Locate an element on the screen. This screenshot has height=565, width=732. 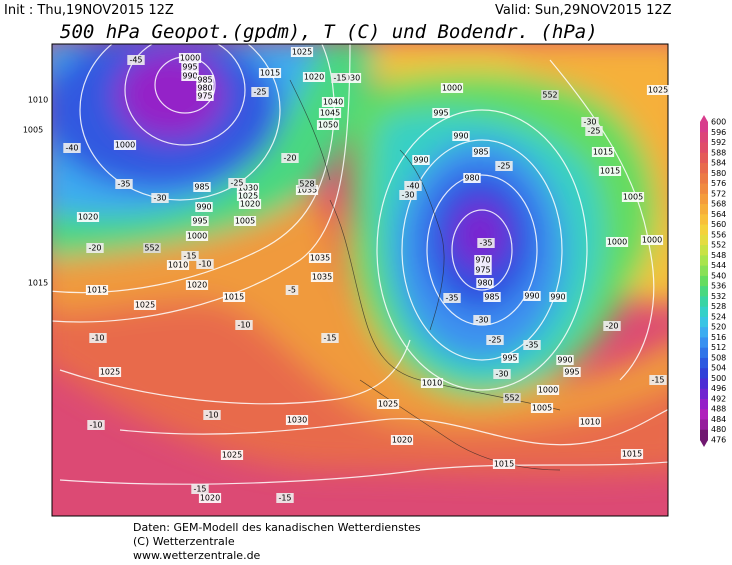
colorbar-level: 516 is located at coordinates (718, 337).